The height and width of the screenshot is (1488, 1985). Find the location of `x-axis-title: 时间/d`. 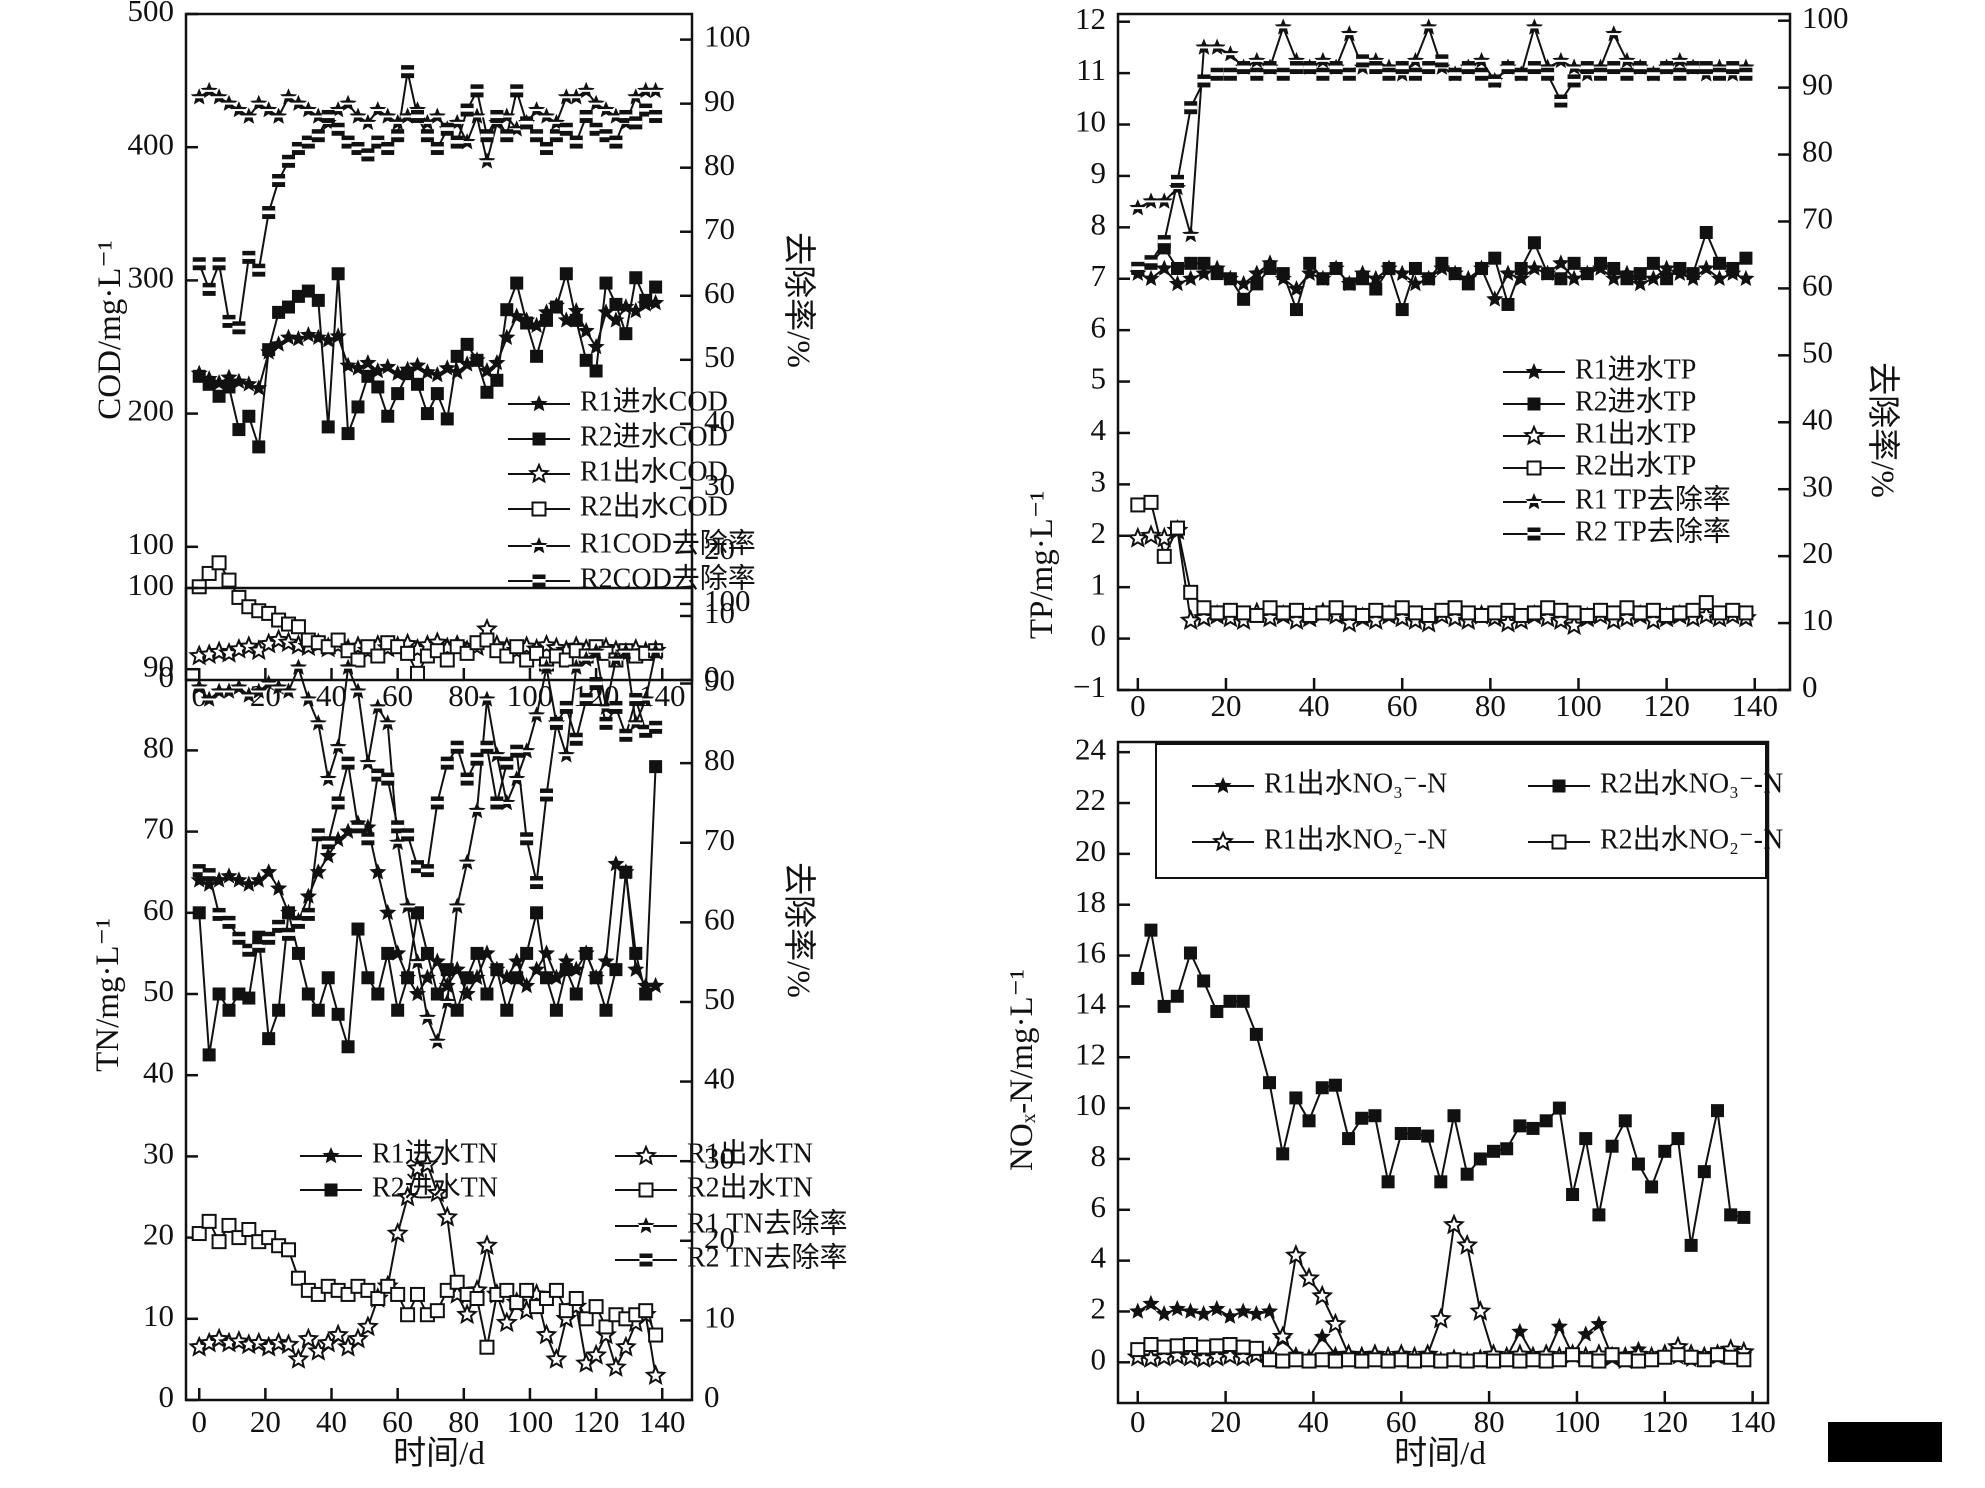

x-axis-title: 时间/d is located at coordinates (1440, 1454).